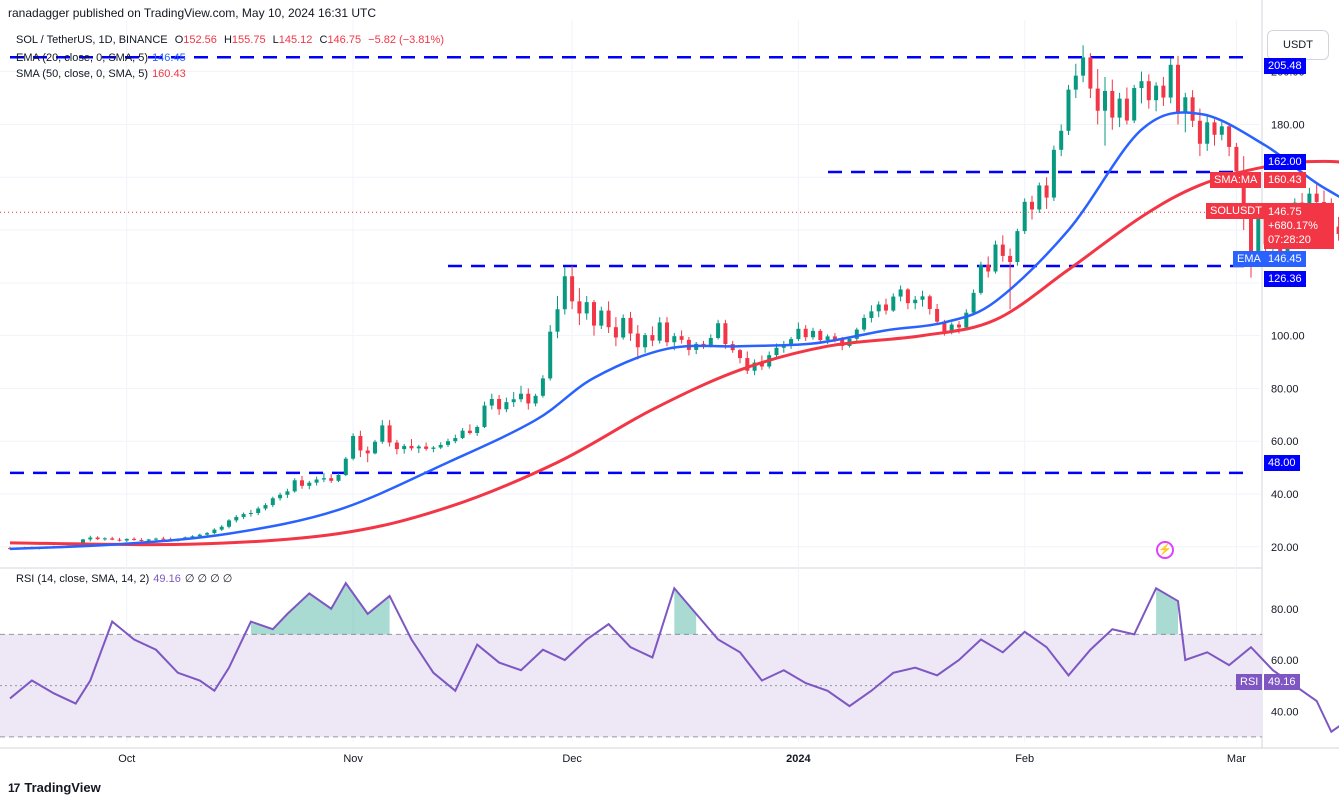 Image resolution: width=1339 pixels, height=803 pixels. What do you see at coordinates (169, 58) in the screenshot?
I see `ema-legend-value: 146.45` at bounding box center [169, 58].